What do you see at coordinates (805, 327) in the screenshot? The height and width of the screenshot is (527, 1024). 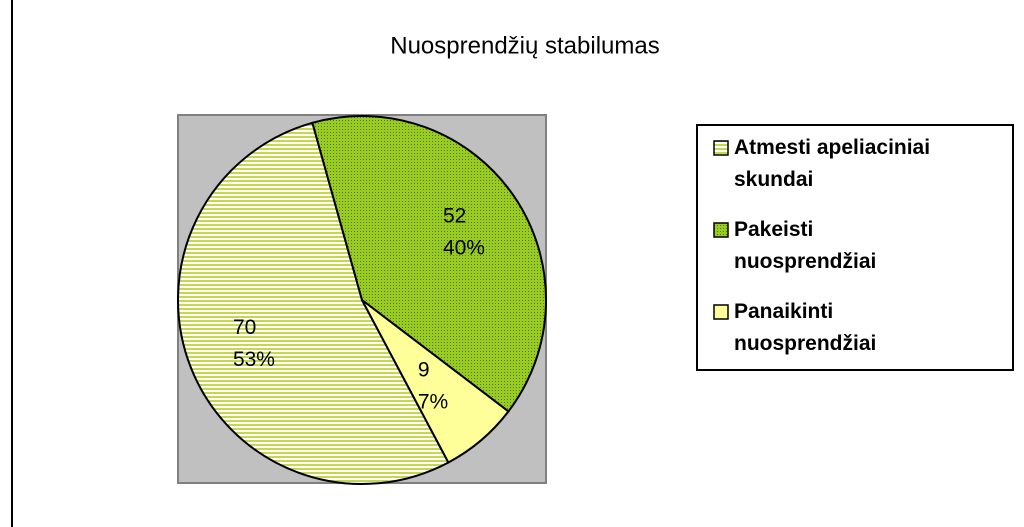 I see `legend-label: Panaikinti nuosprendžiai` at bounding box center [805, 327].